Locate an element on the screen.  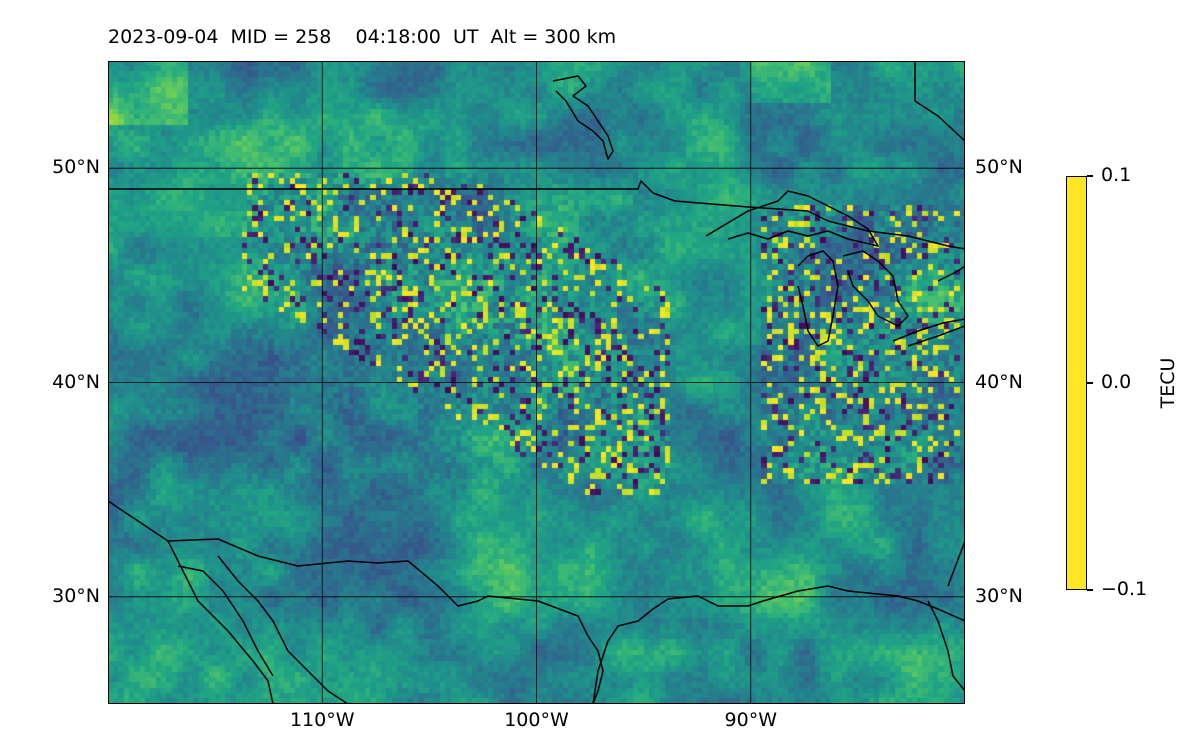
lake-erie is located at coordinates (928, 332).